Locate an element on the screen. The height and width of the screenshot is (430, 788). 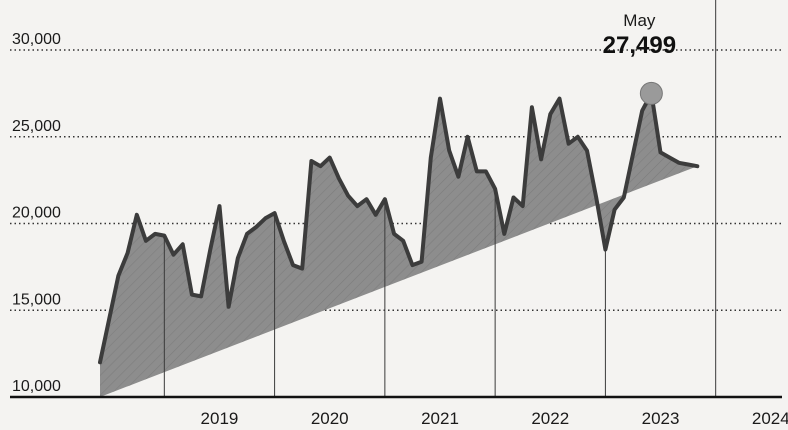
x-tick-label: 2024 is located at coordinates (770, 418).